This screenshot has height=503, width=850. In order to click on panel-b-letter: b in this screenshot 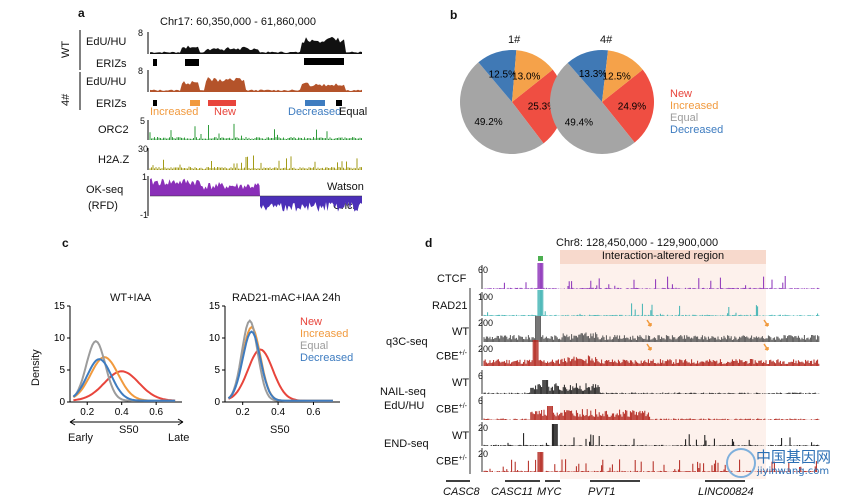, I will do `click(454, 15)`.